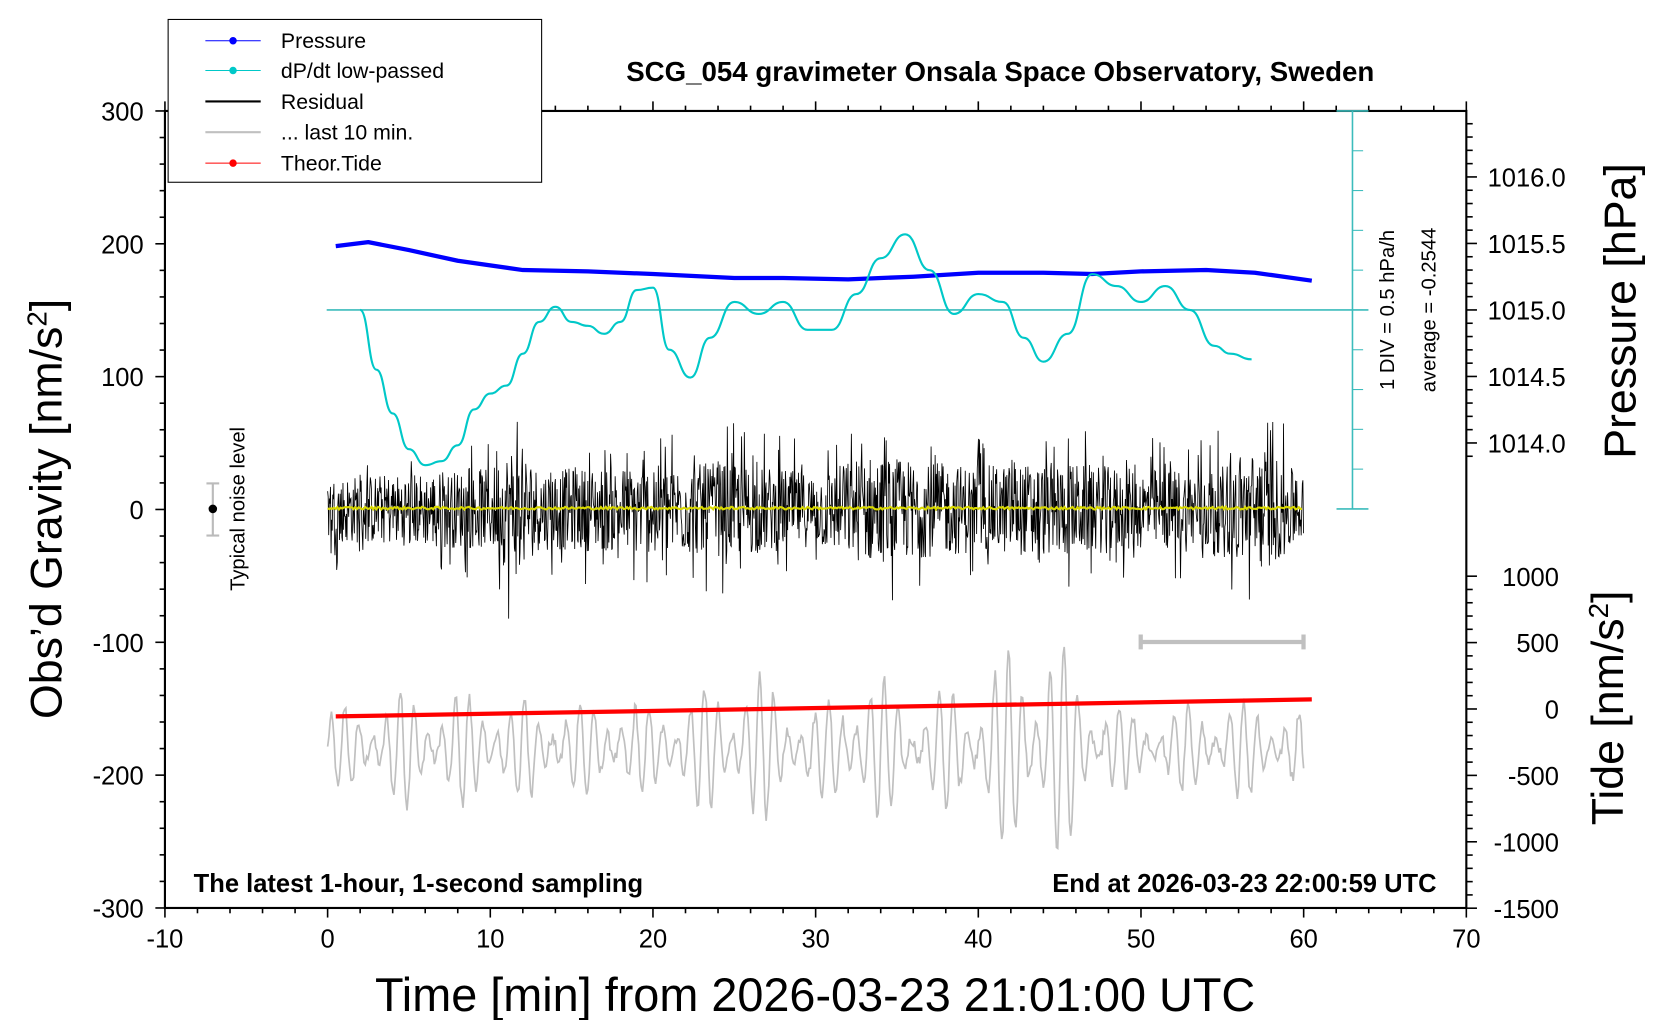 This screenshot has width=1660, height=1020. Describe the element at coordinates (328, 939) in the screenshot. I see `x-tick-label: 0` at that location.